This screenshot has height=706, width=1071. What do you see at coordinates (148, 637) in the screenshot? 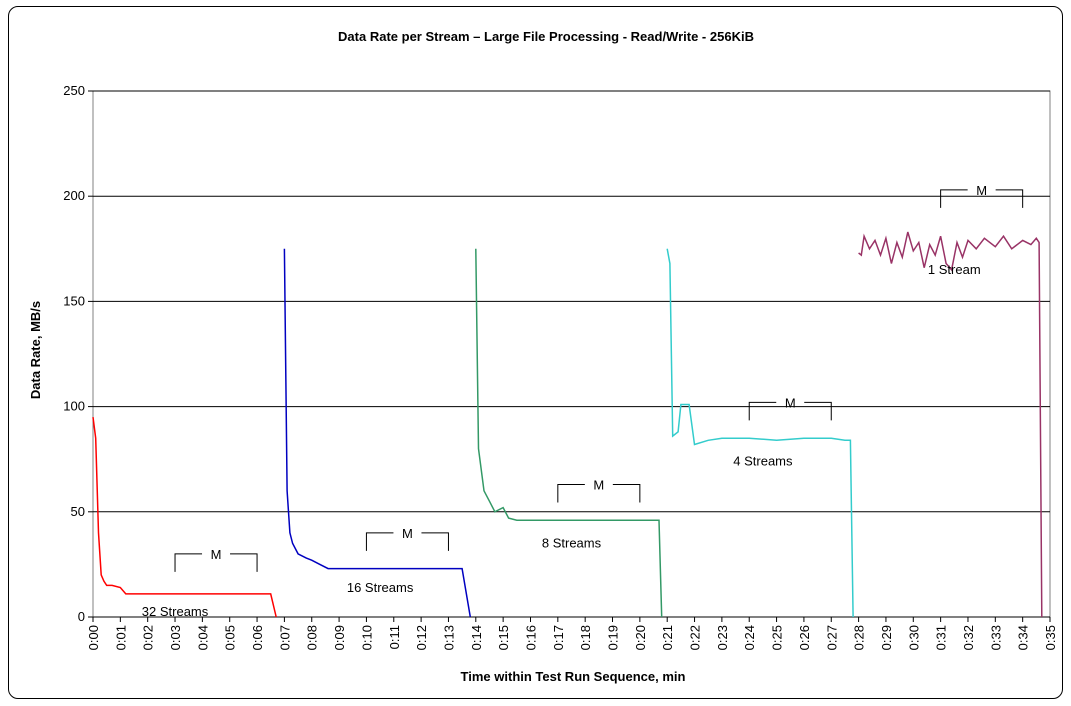
I see `x-tick-label: 0:02` at bounding box center [148, 637].